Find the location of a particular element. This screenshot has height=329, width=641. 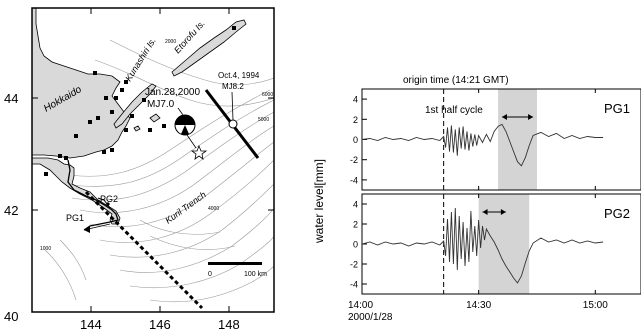

chart-title: origin time (14:21 GMT) is located at coordinates (456, 80).